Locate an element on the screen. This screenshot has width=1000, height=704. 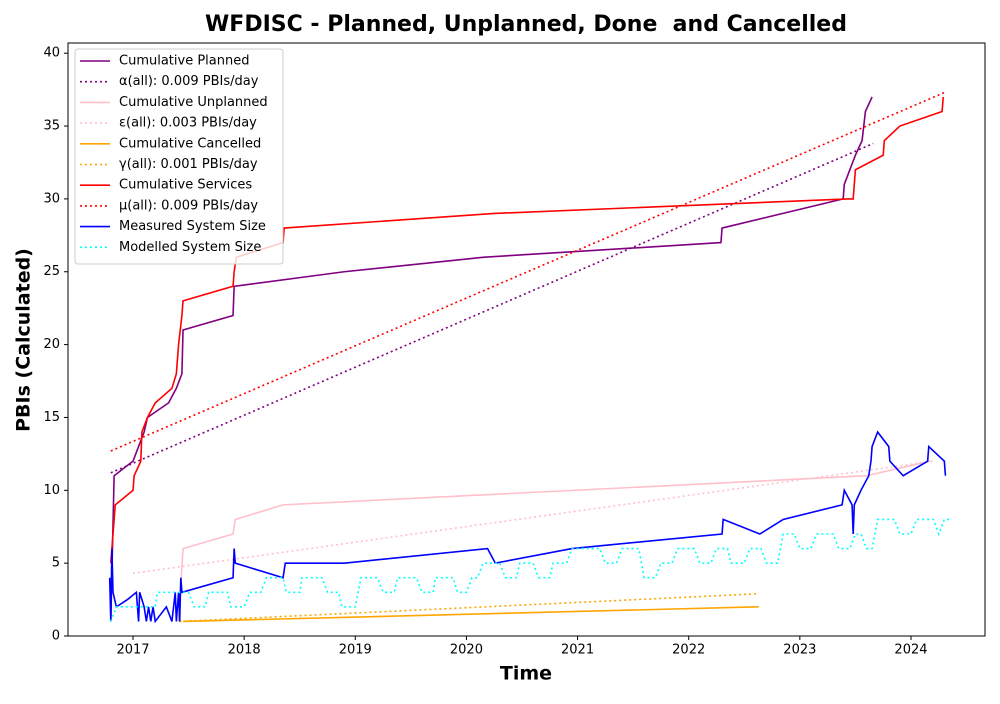
legend-label: γ(all): 0.001 PBIs/day is located at coordinates (188, 164).